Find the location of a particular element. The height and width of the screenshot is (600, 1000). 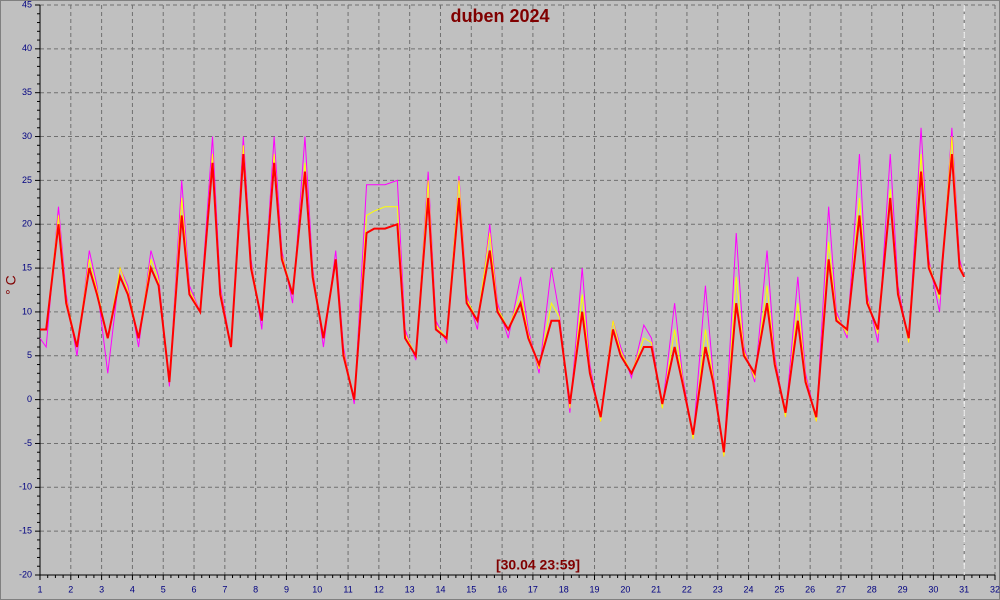

x-tick-label: 9 is located at coordinates (286, 589).